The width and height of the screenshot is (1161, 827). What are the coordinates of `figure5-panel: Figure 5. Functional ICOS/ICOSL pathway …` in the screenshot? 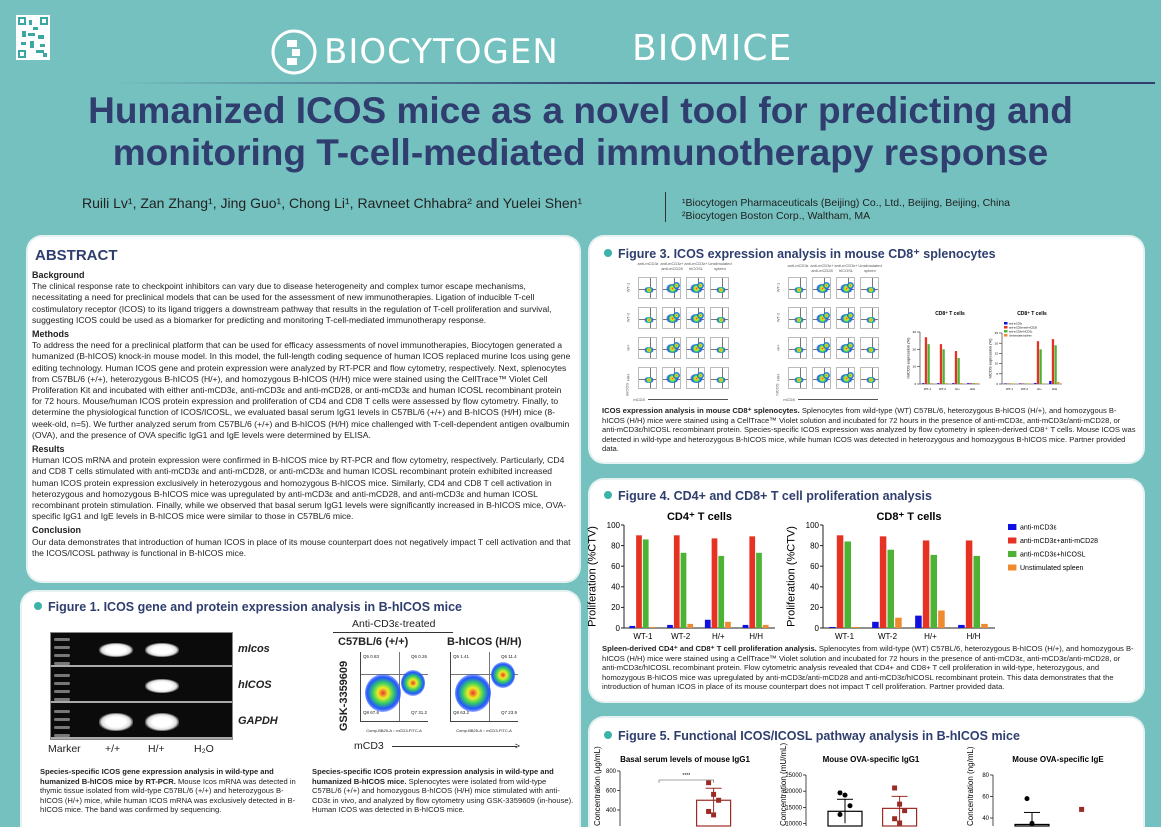 It's located at (866, 772).